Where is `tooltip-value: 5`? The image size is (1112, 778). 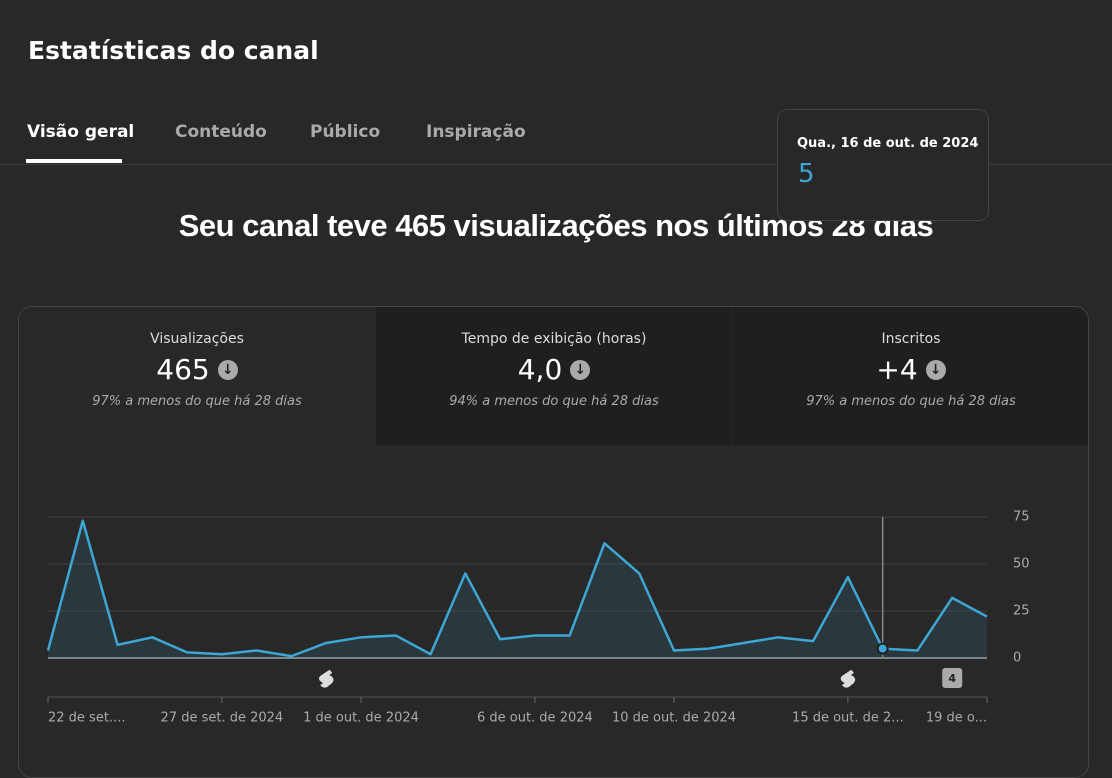
tooltip-value: 5 is located at coordinates (806, 174).